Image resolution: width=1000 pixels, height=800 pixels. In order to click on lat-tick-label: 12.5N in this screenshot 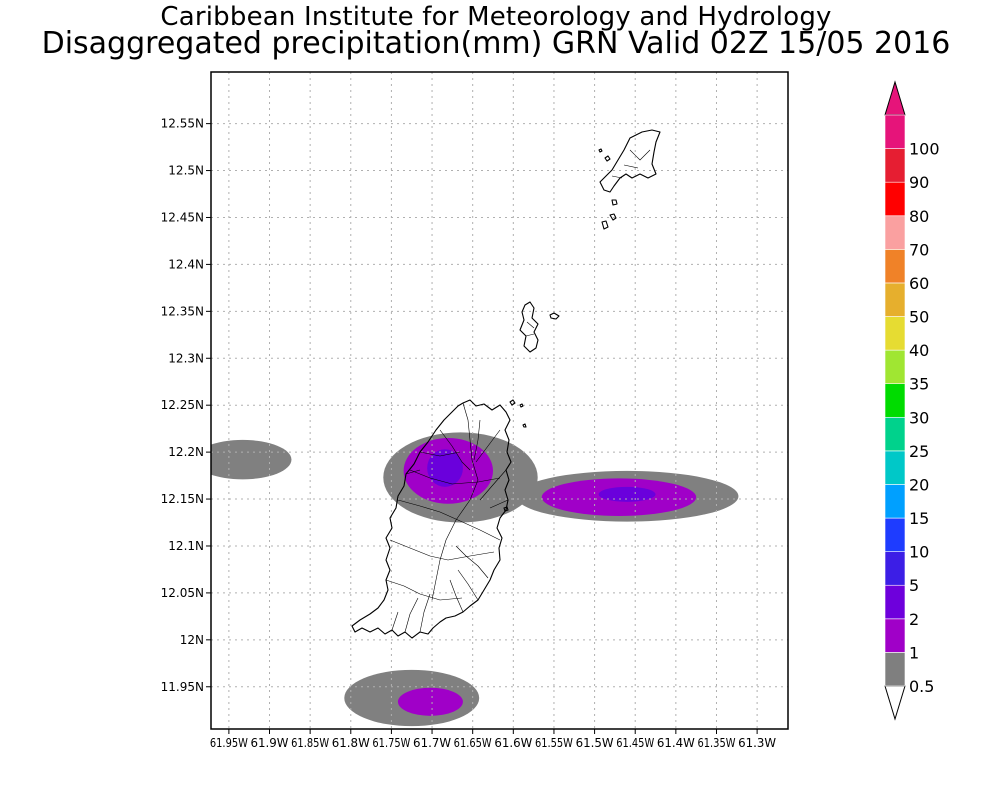, I will do `click(186, 171)`.